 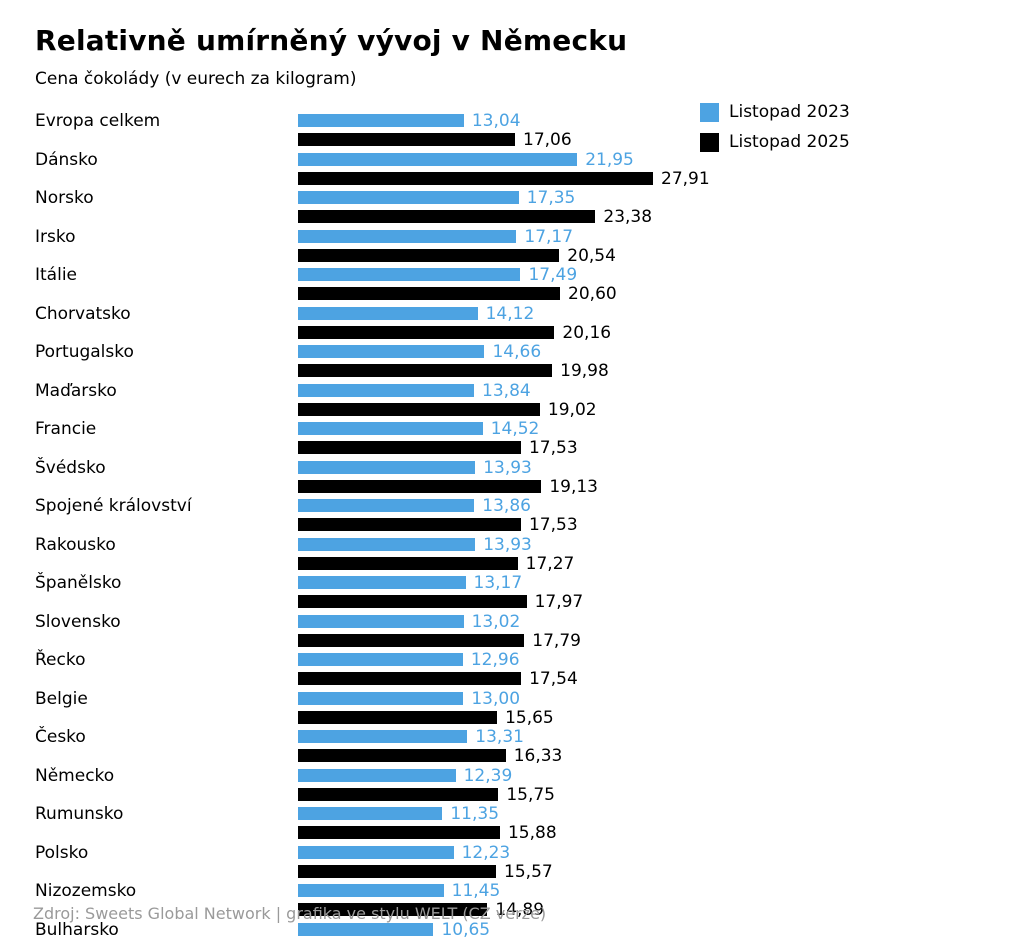 What do you see at coordinates (550, 563) in the screenshot?
I see `value-label-2025: 17,27` at bounding box center [550, 563].